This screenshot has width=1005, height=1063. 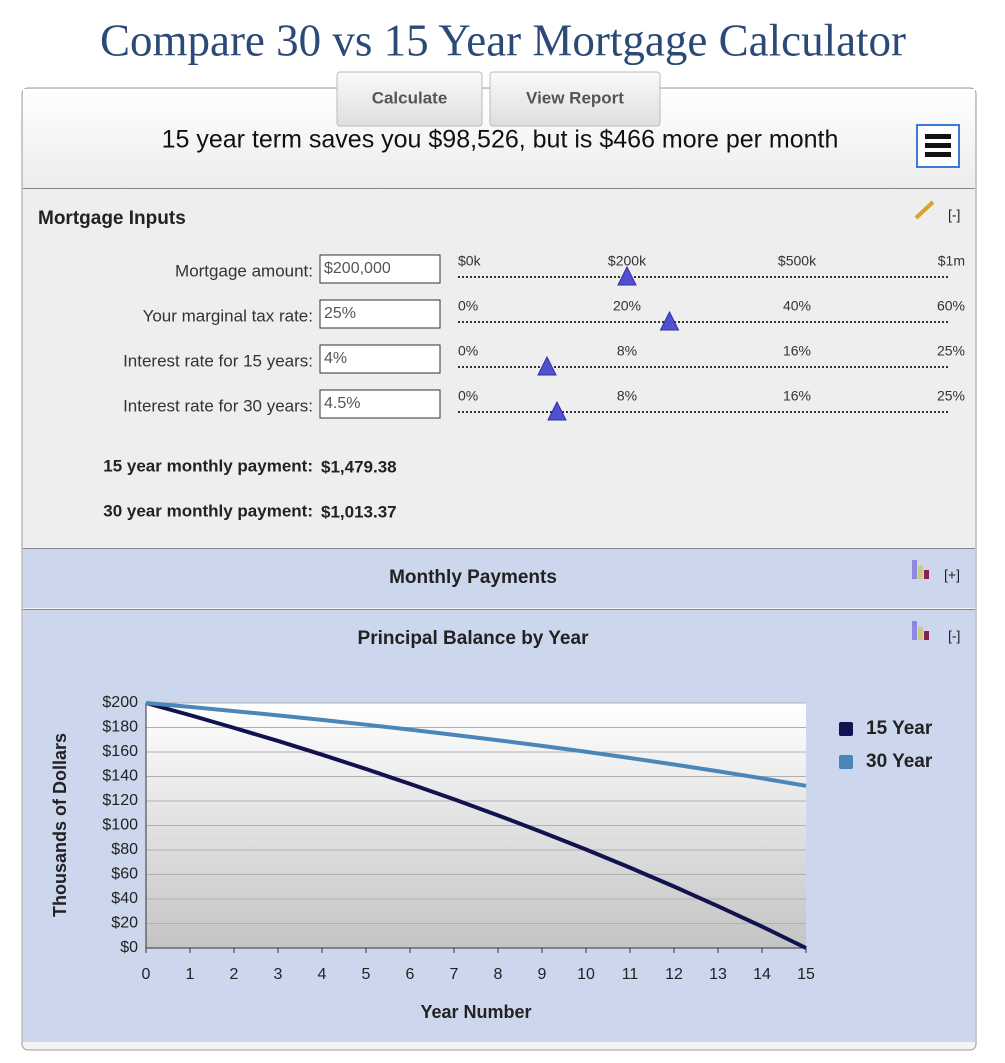 What do you see at coordinates (806, 974) in the screenshot?
I see `x-tick-label: 15` at bounding box center [806, 974].